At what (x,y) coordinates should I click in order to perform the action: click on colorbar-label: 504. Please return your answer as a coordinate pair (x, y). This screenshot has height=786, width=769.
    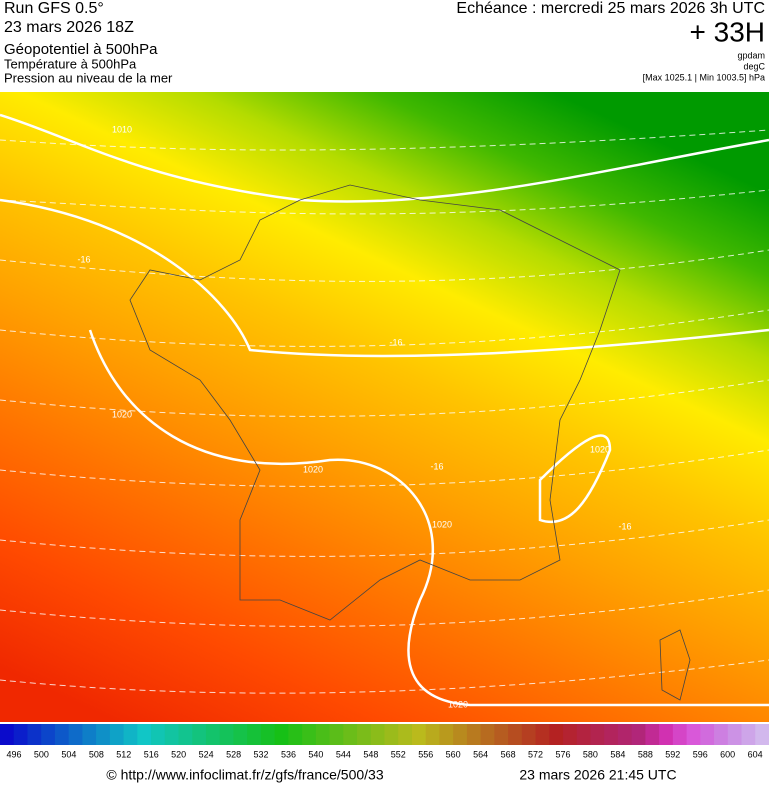
    Looking at the image, I should click on (68, 754).